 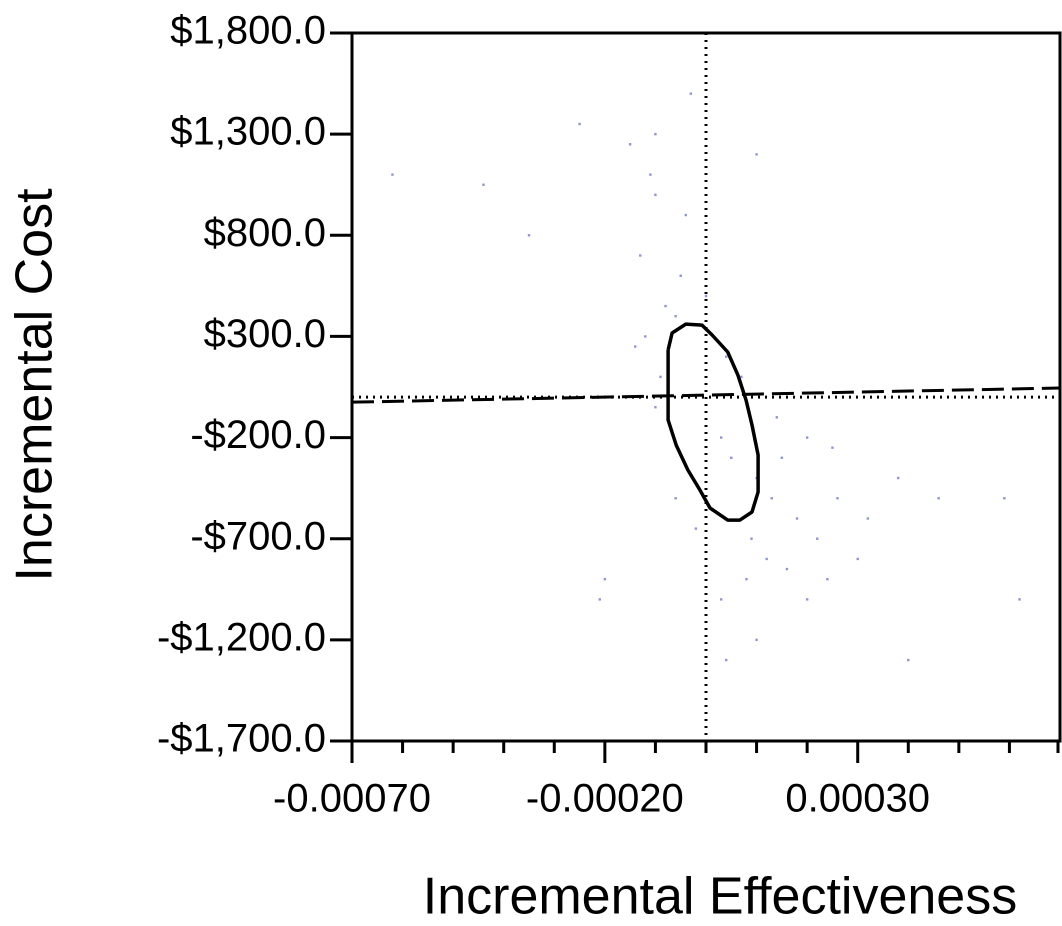 What do you see at coordinates (35, 385) in the screenshot?
I see `y-axis-title: Incremental Cost` at bounding box center [35, 385].